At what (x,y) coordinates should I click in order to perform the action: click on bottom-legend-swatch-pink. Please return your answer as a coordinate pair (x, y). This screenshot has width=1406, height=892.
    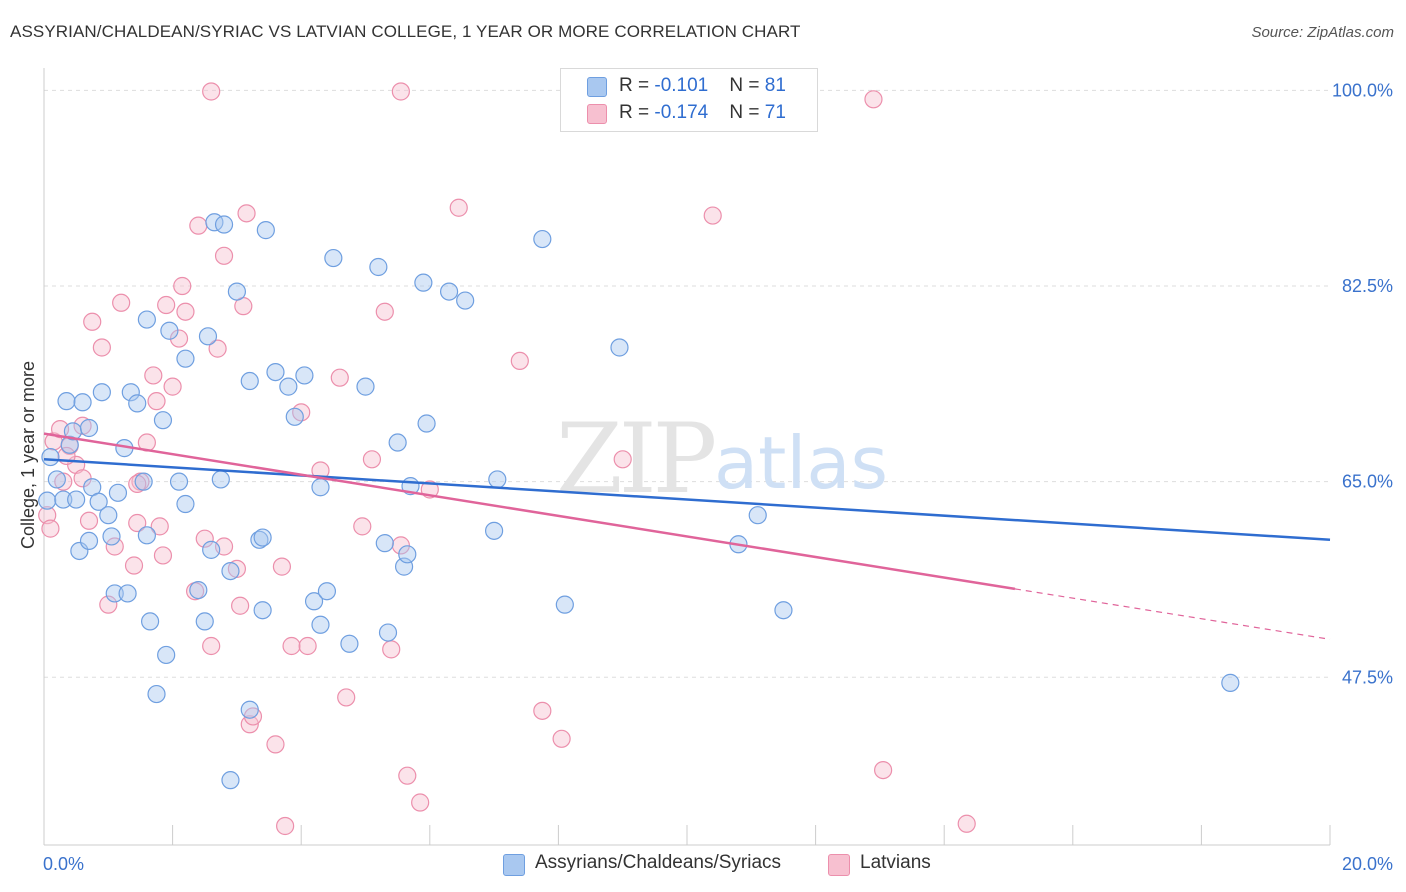
    Looking at the image, I should click on (839, 865).